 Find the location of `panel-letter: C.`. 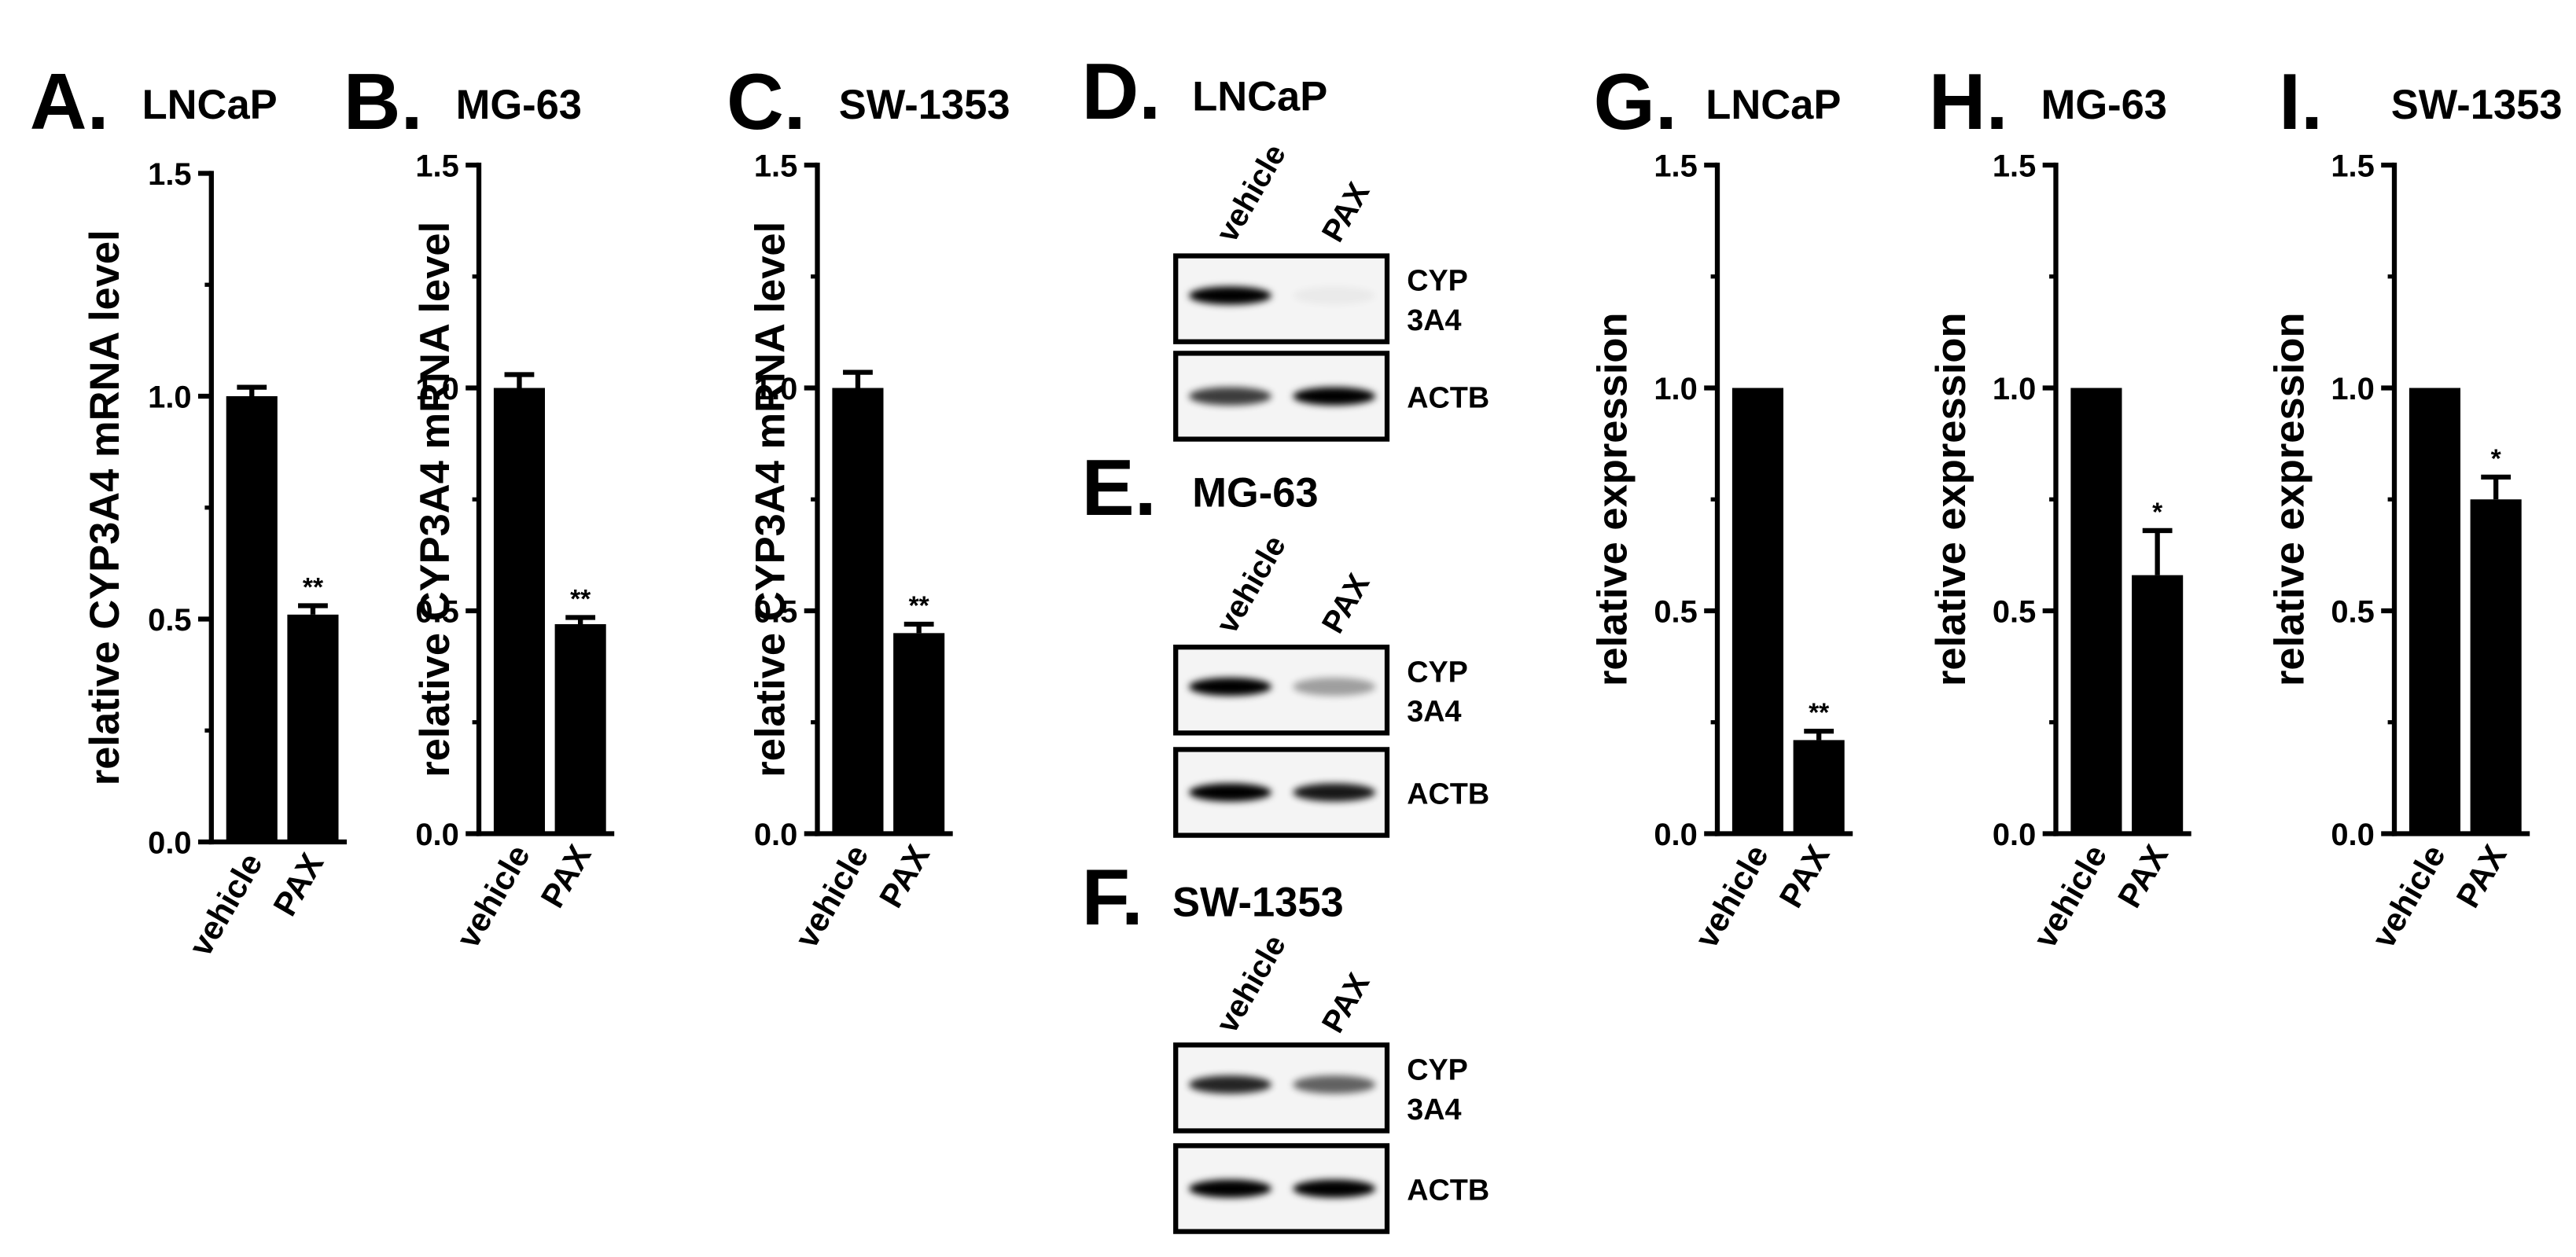

panel-letter: C. is located at coordinates (767, 102).